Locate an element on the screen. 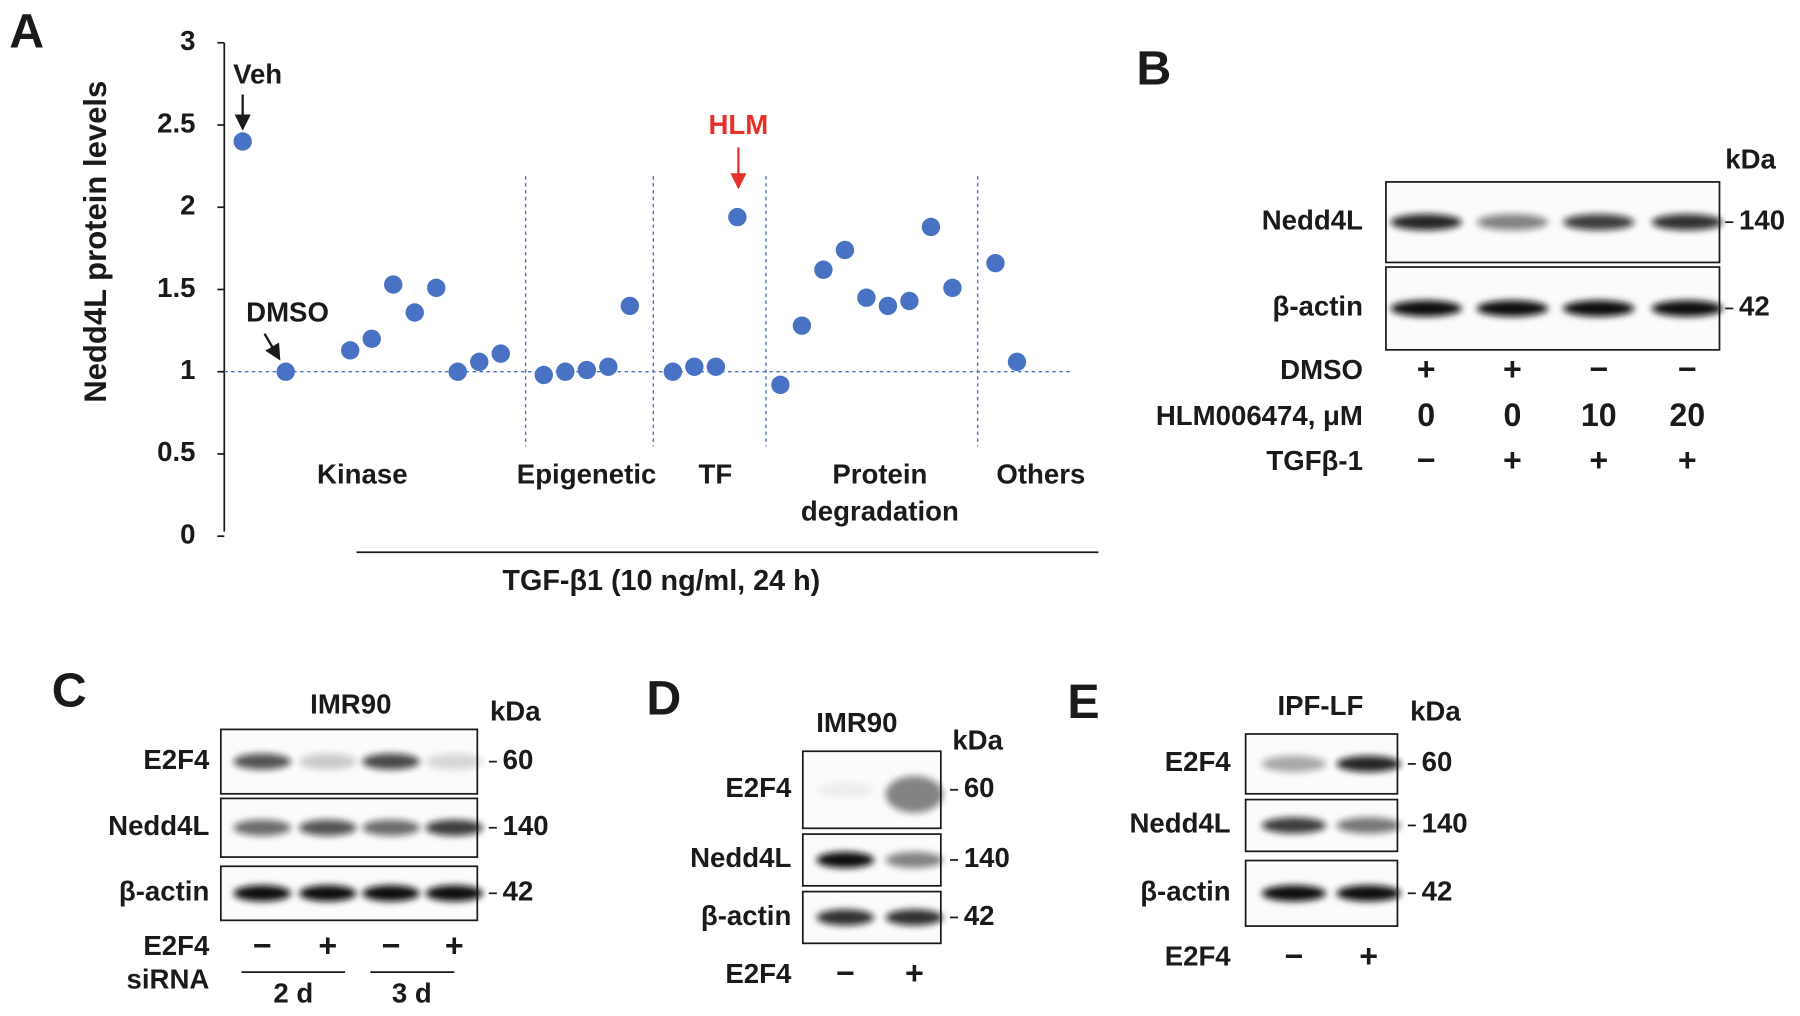  condition-label: TGFβ-1 is located at coordinates (1314, 460).